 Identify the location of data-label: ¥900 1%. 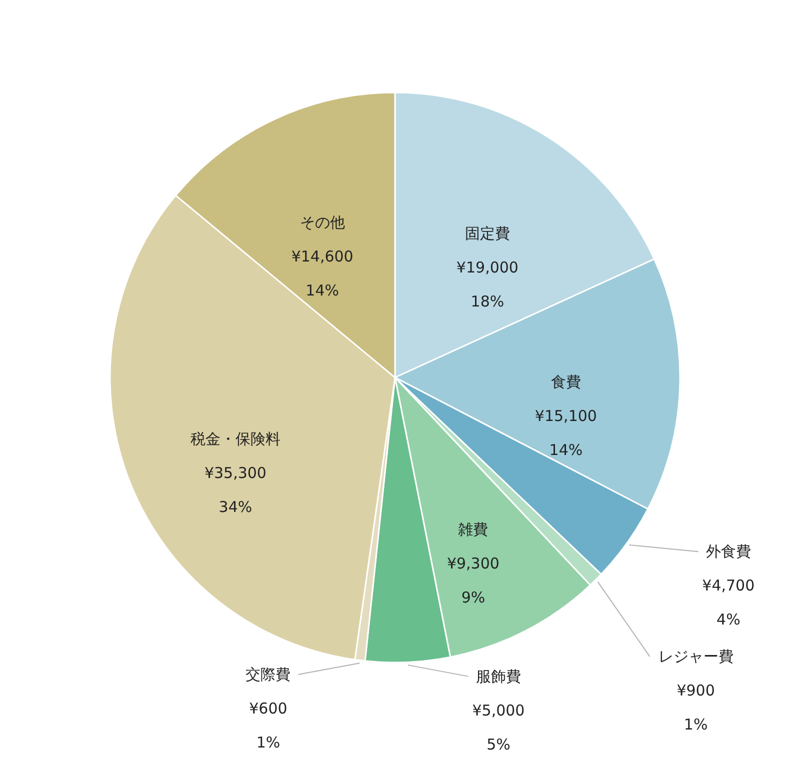
(695, 708).